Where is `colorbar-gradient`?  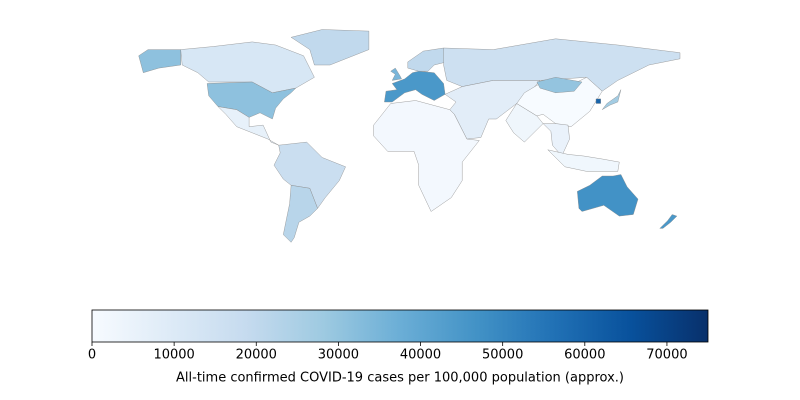 colorbar-gradient is located at coordinates (400, 326).